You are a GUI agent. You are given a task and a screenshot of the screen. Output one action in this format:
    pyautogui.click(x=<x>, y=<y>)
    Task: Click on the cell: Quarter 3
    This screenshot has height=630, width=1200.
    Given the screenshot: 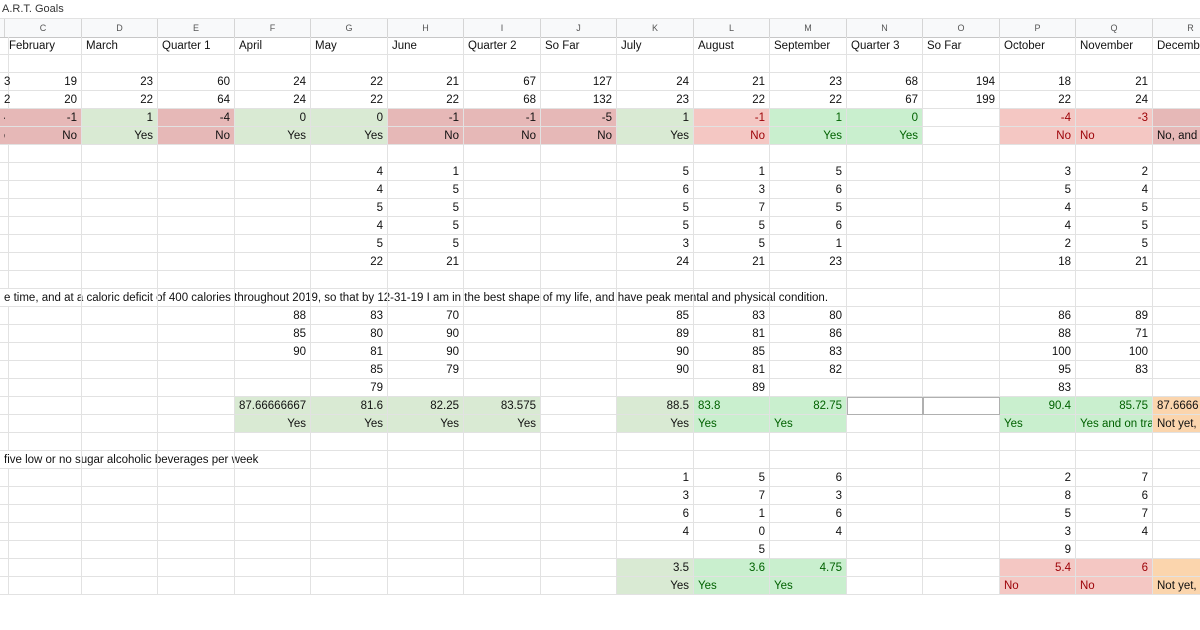 What is the action you would take?
    pyautogui.click(x=885, y=46)
    